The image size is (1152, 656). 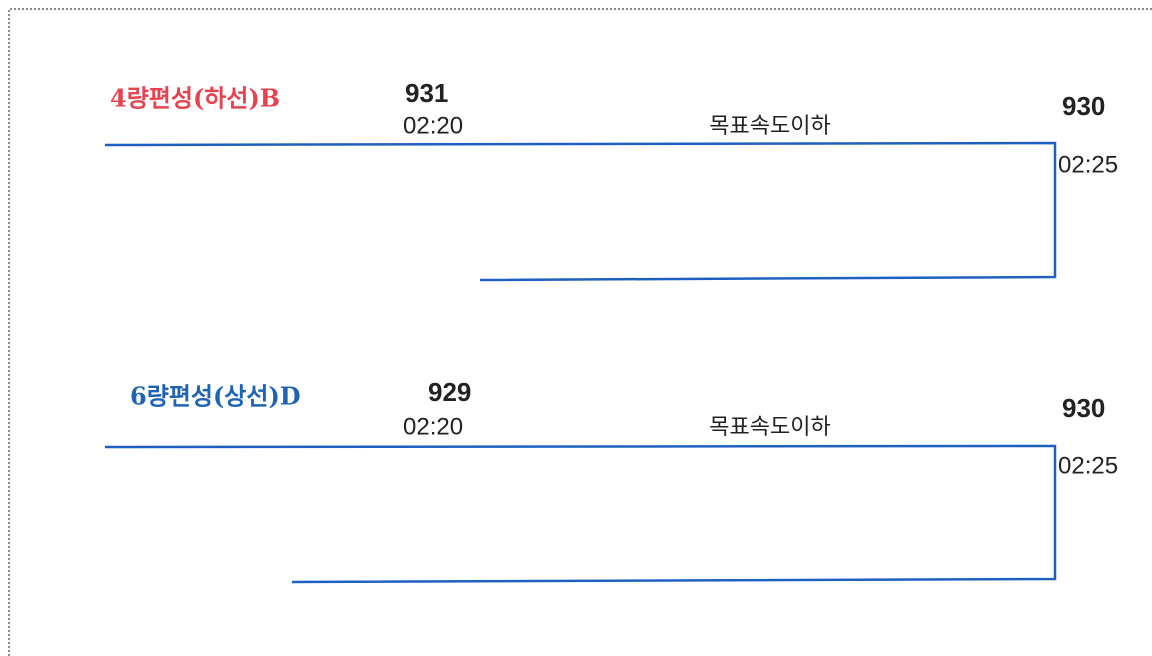 I want to click on panel-label: 6량편성(상선)D, so click(x=215, y=396).